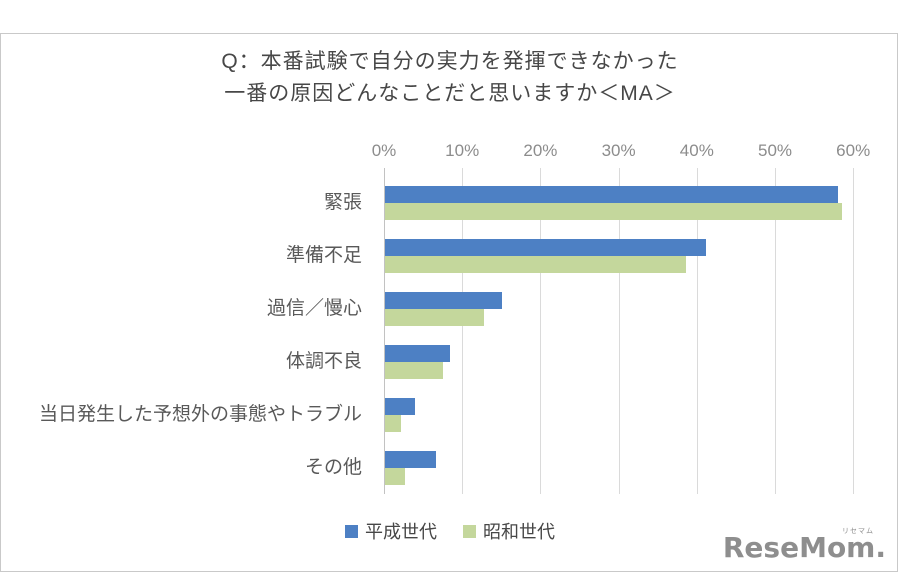 The image size is (900, 574). Describe the element at coordinates (444, 300) in the screenshot. I see `bar-平成世代-過信／慢心` at that location.